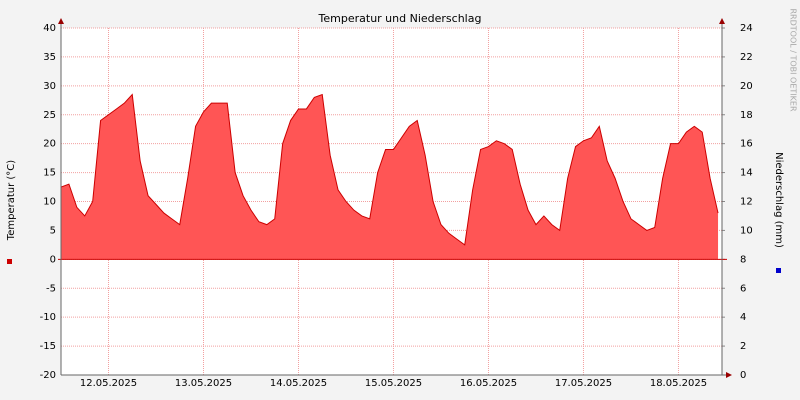 This screenshot has height=400, width=800. What do you see at coordinates (108, 383) in the screenshot?
I see `x-tick-label: 12.05.2025` at bounding box center [108, 383].